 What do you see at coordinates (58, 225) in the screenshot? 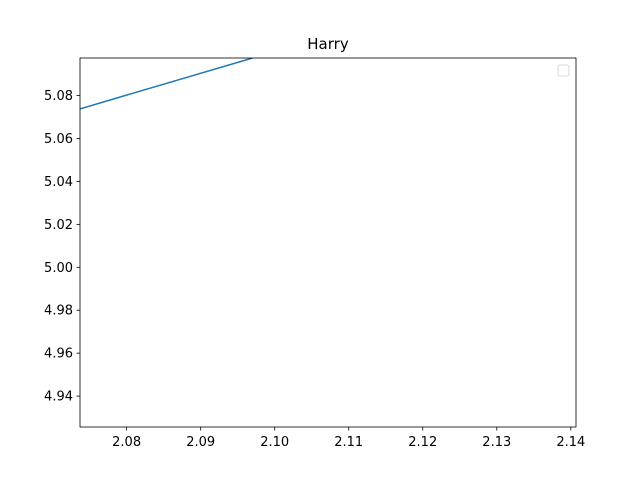
I see `y-tick-label: 5.02` at bounding box center [58, 225].